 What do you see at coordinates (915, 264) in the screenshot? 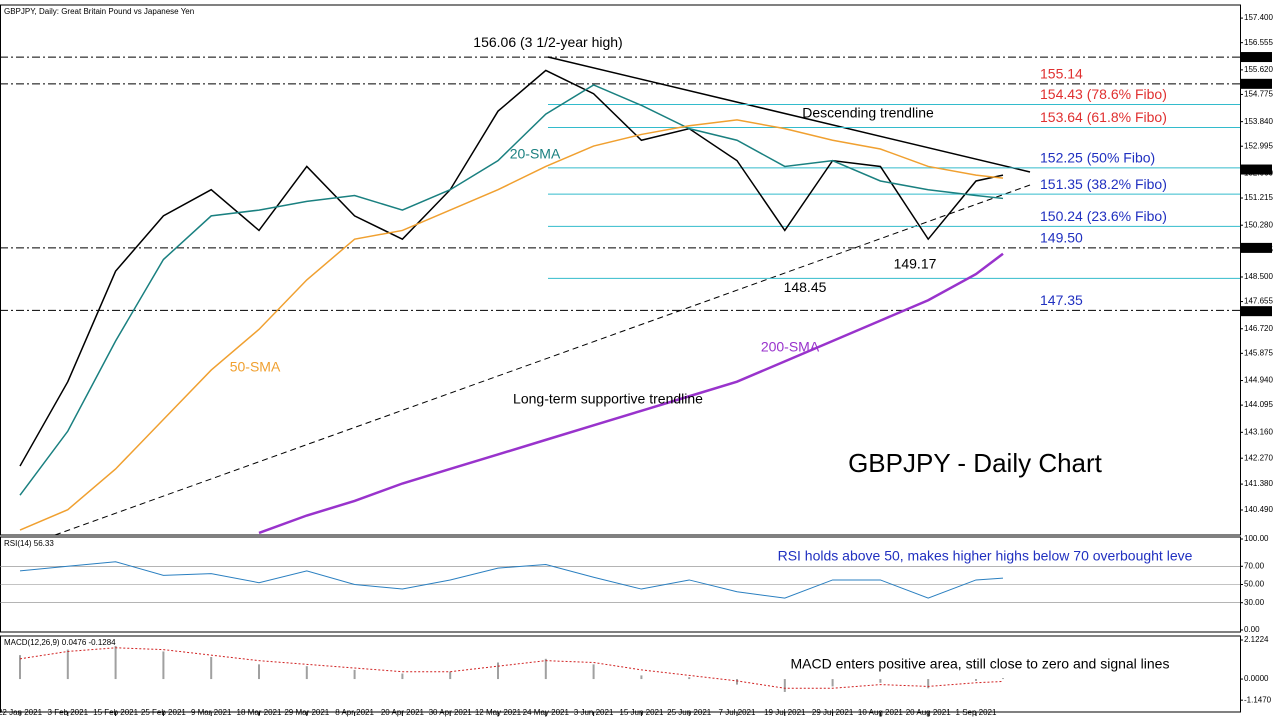
I see `annotation: 149.17` at bounding box center [915, 264].